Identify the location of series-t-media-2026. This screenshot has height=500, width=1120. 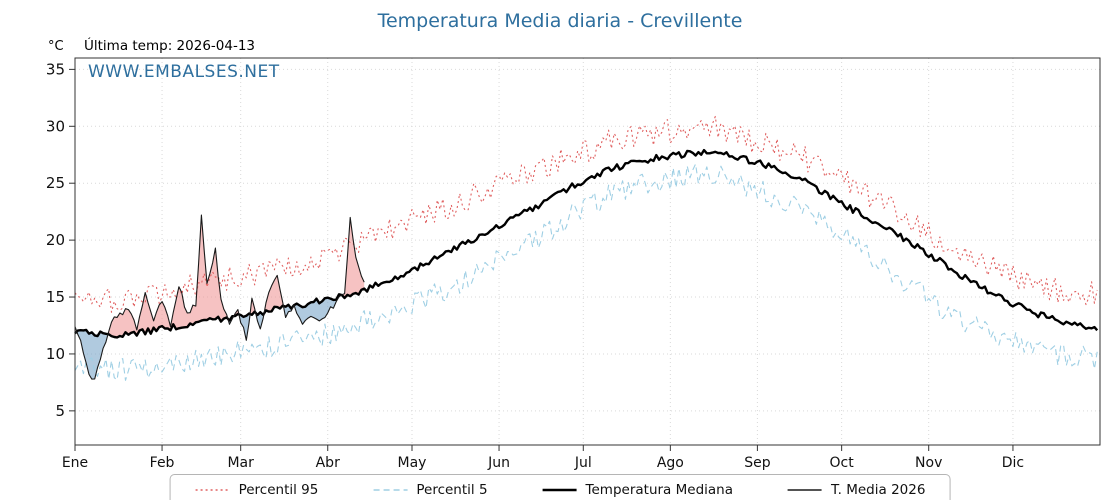
(219, 297).